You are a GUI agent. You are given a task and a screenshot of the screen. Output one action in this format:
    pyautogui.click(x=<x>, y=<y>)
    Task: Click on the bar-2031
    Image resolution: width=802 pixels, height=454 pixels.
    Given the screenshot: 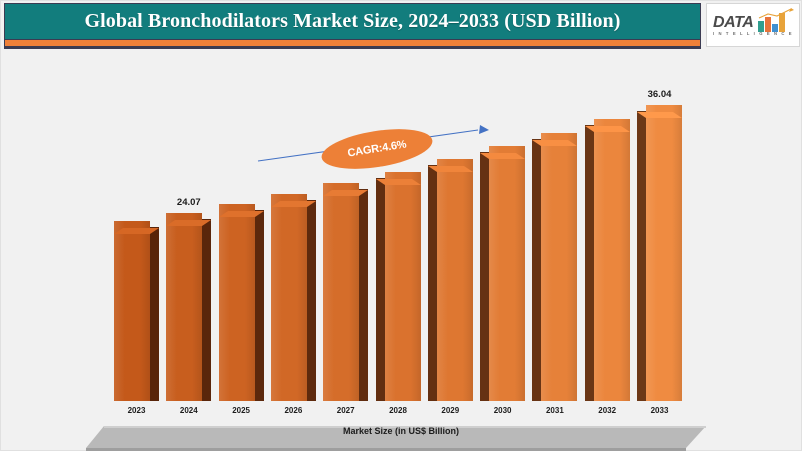 What is the action you would take?
    pyautogui.click(x=555, y=267)
    